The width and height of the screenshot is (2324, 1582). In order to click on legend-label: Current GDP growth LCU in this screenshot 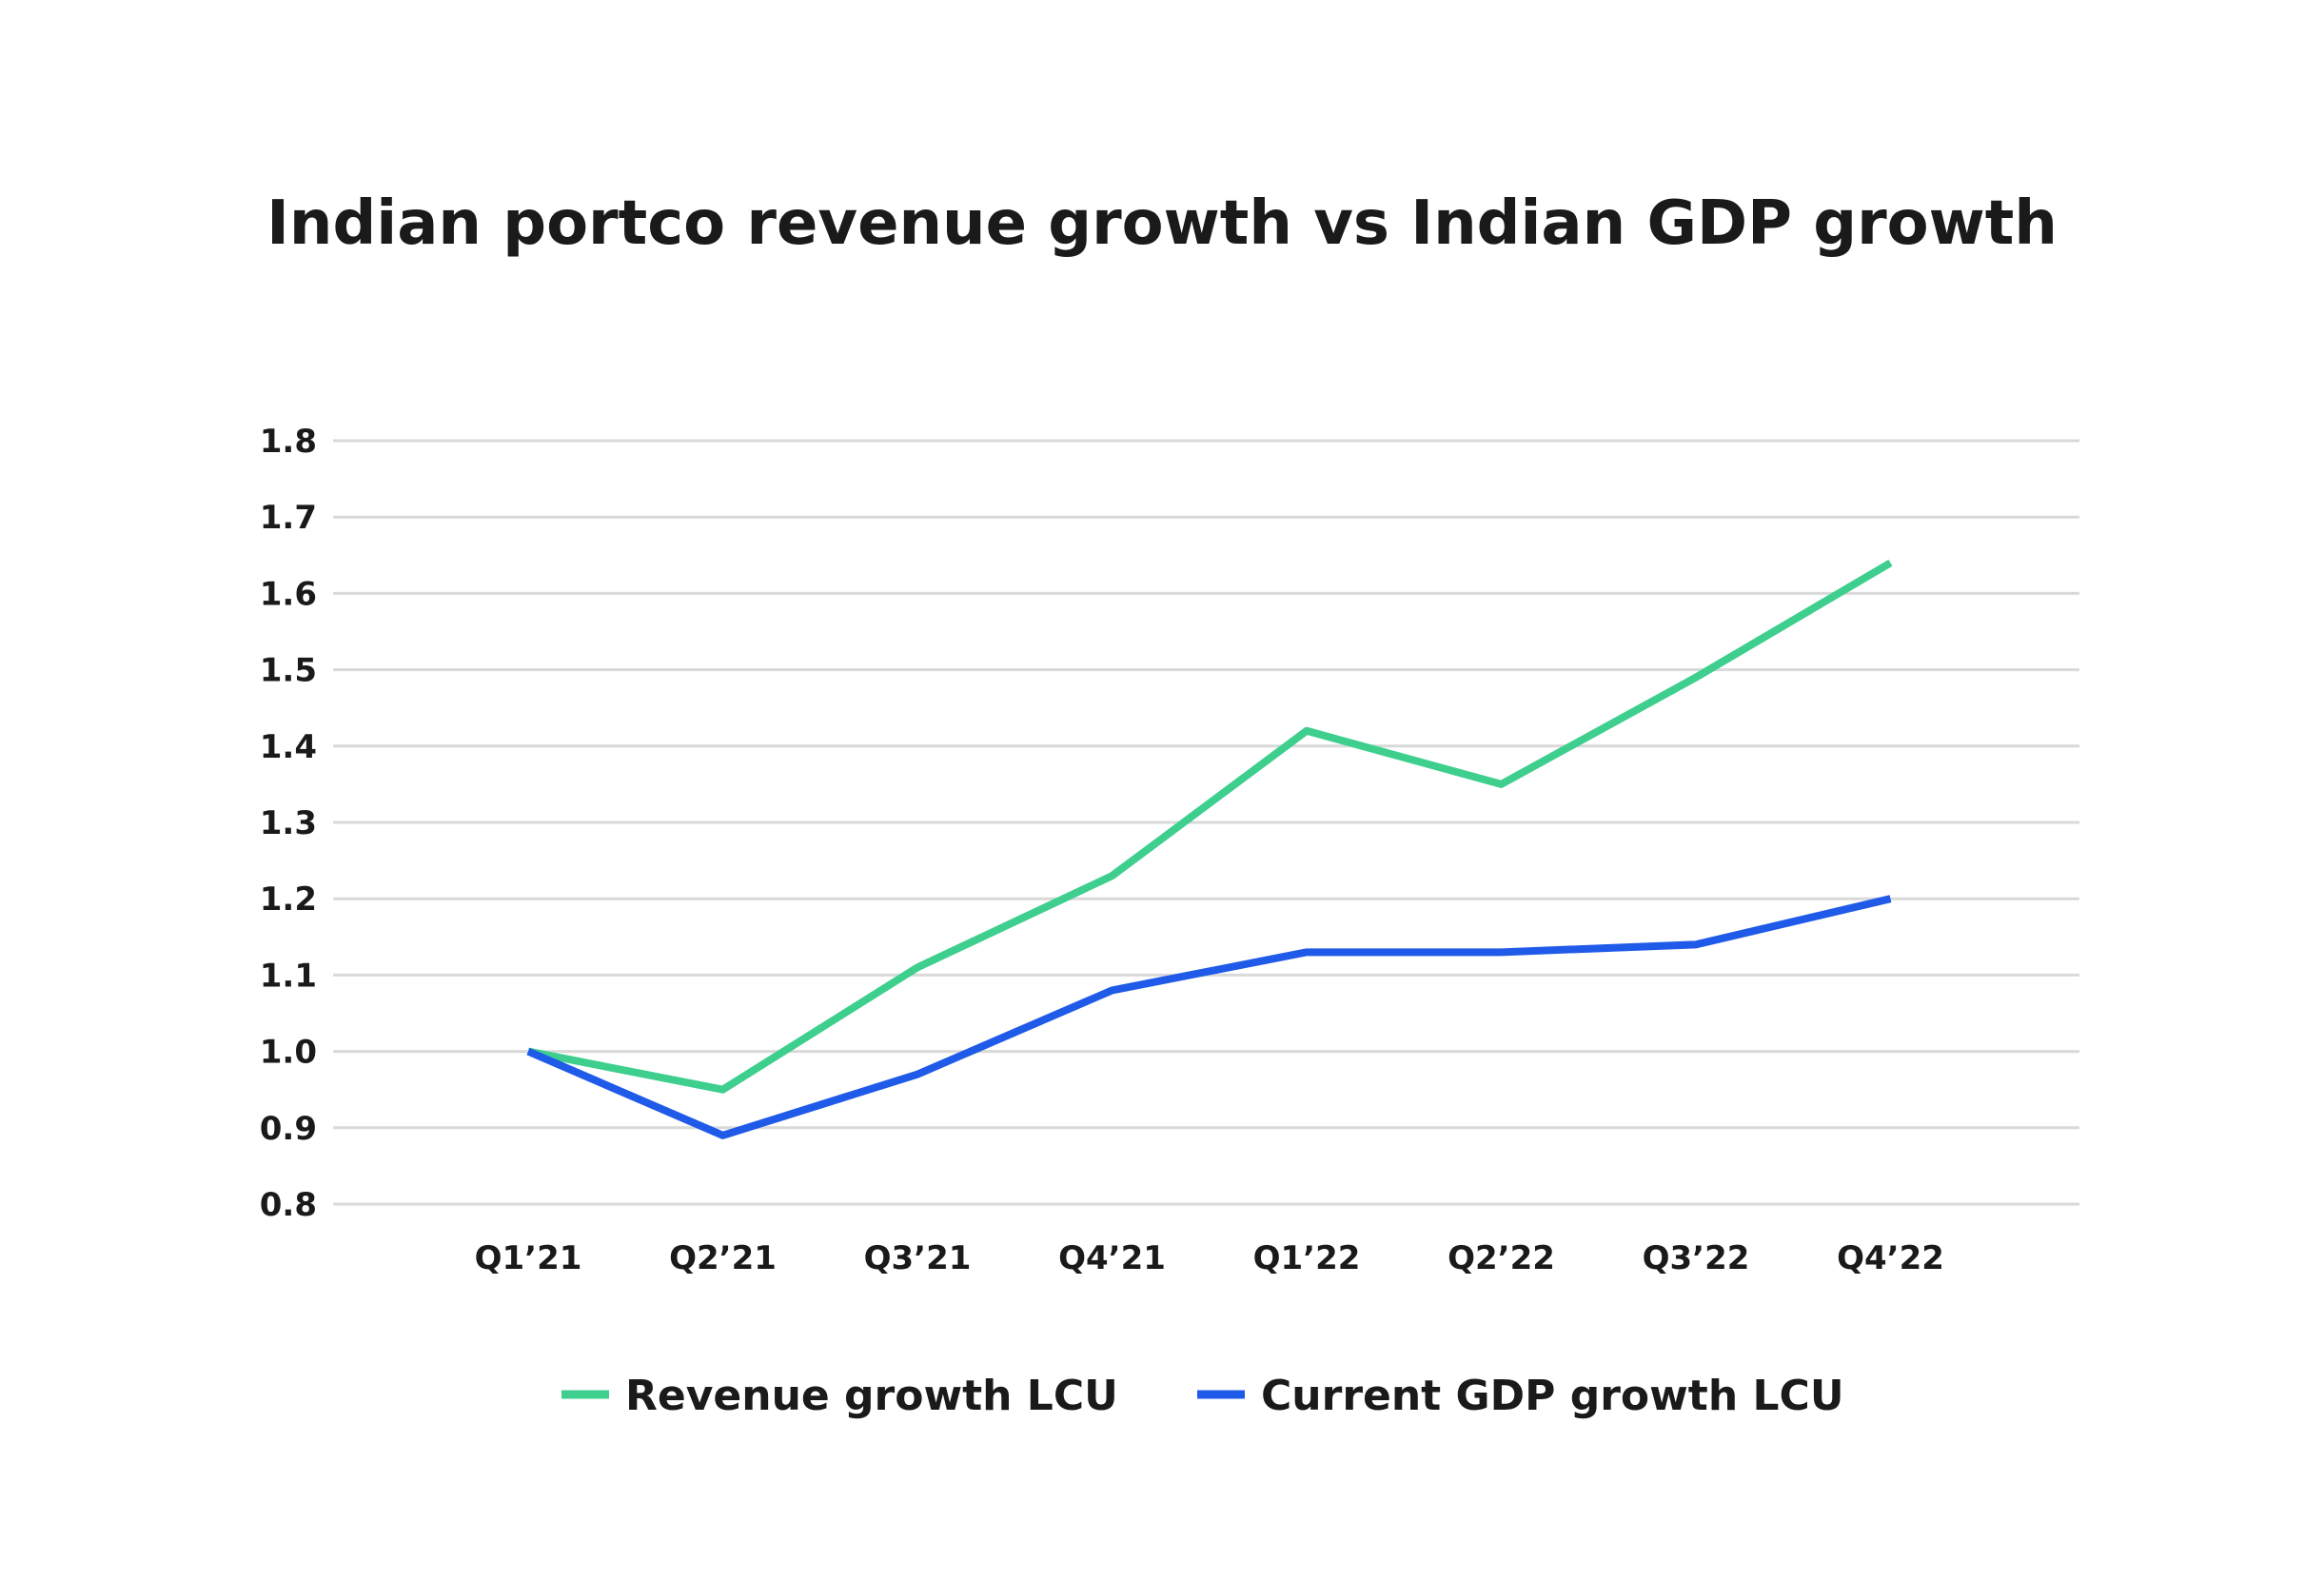, I will do `click(1552, 1396)`.